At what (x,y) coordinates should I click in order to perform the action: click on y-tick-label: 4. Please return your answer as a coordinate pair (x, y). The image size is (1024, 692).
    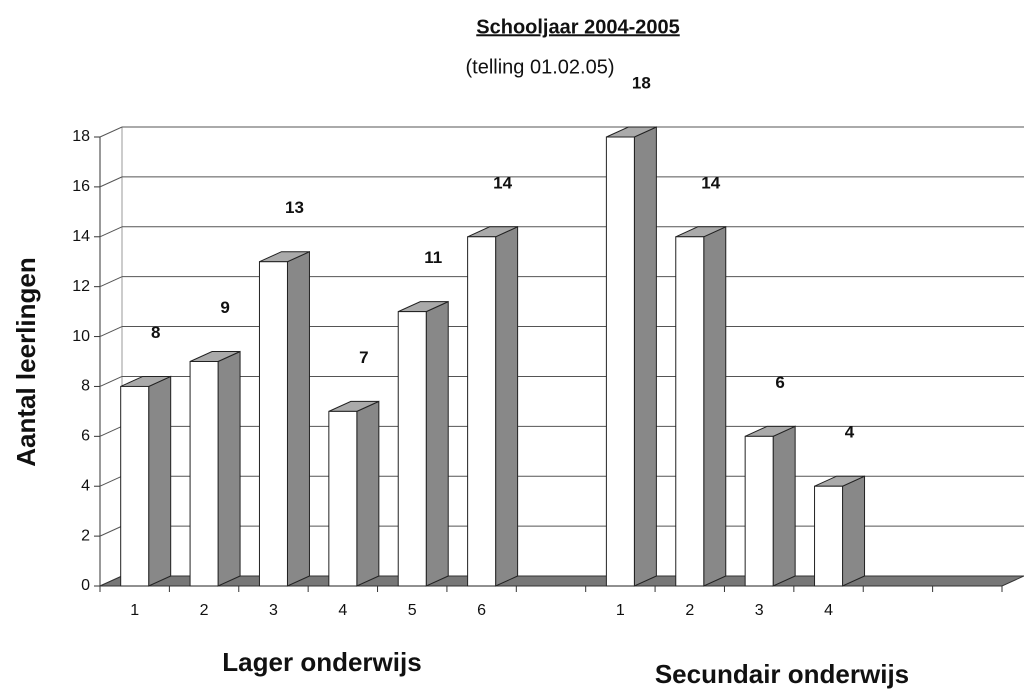
    Looking at the image, I should click on (85, 485).